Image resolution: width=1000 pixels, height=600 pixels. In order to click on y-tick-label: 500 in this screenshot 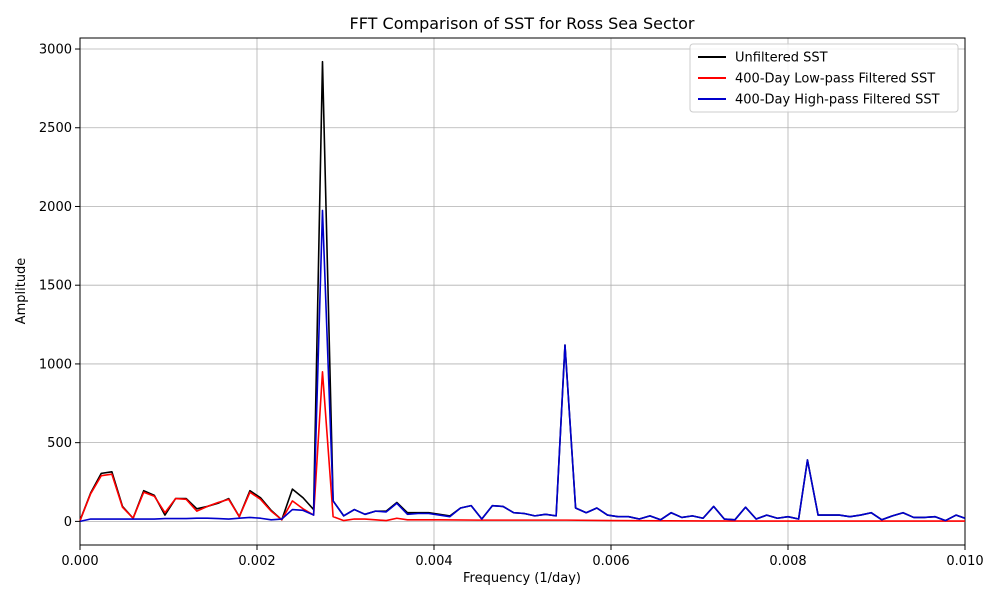, I will do `click(59, 443)`.